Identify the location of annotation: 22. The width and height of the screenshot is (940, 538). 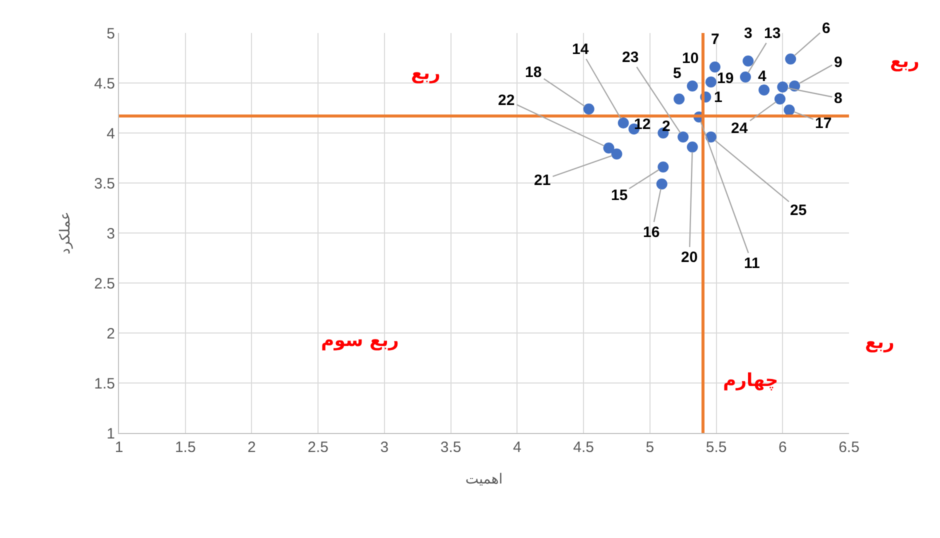
(506, 100).